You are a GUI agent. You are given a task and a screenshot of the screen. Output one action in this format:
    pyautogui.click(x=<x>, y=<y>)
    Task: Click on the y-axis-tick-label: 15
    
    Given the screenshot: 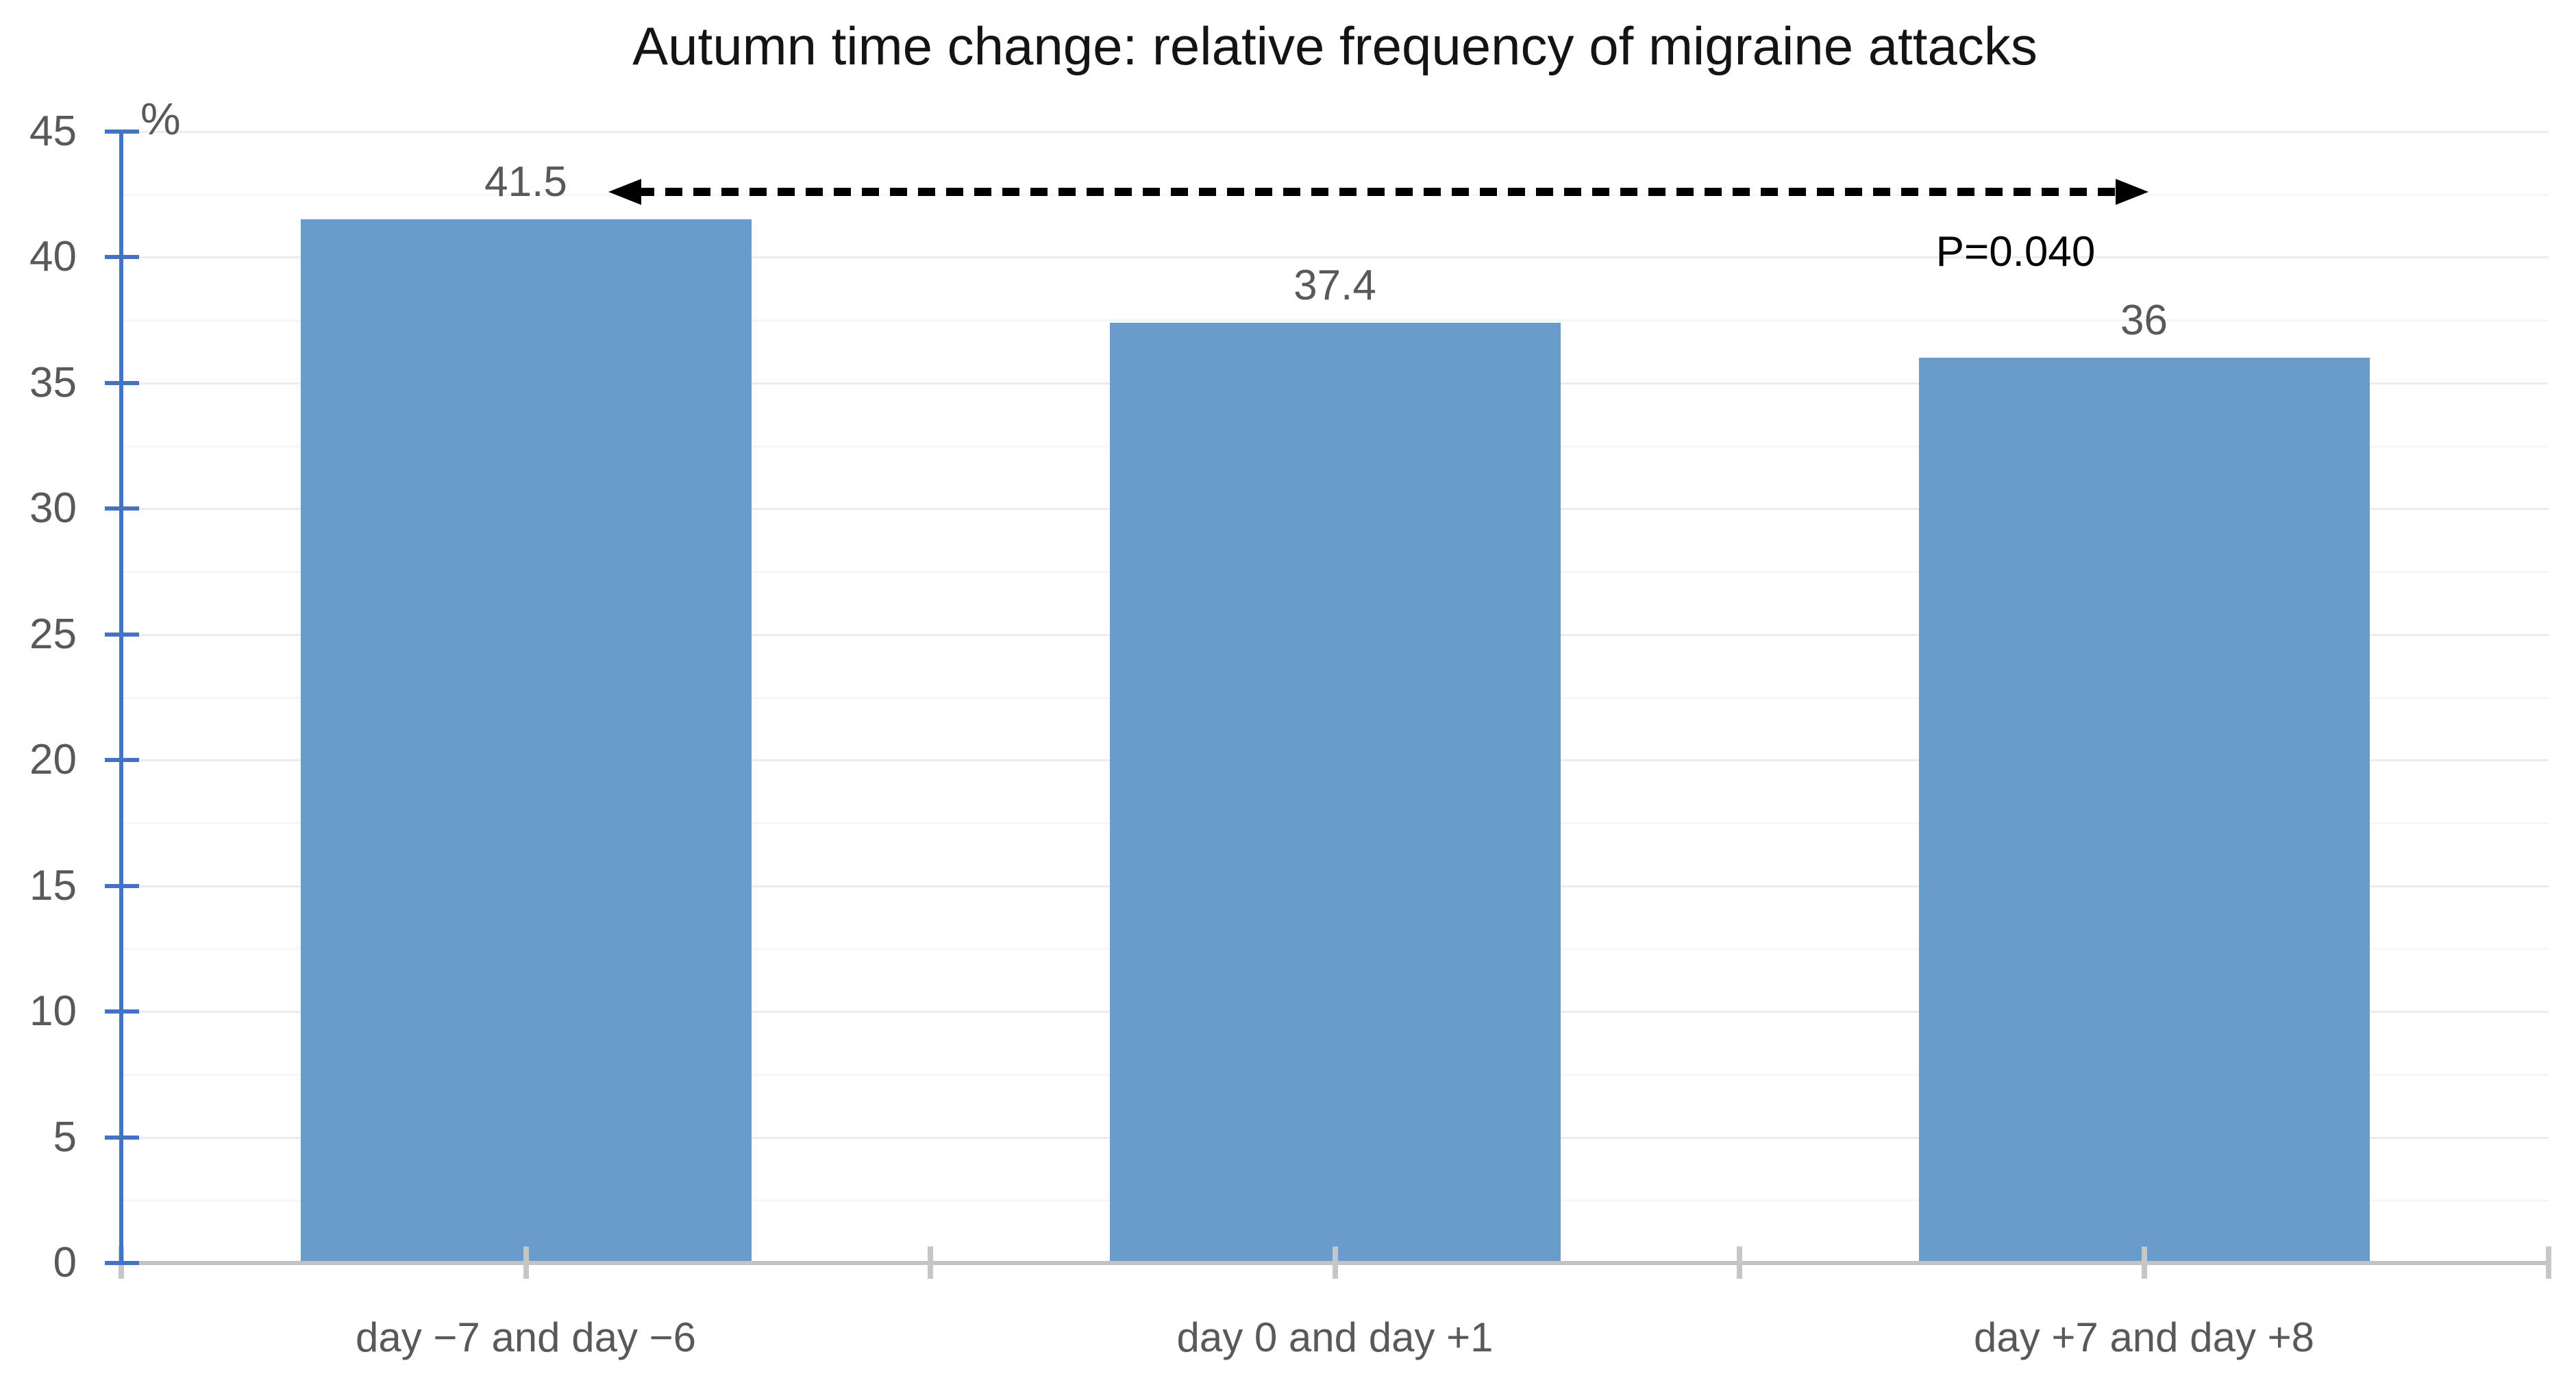 What is the action you would take?
    pyautogui.click(x=53, y=885)
    